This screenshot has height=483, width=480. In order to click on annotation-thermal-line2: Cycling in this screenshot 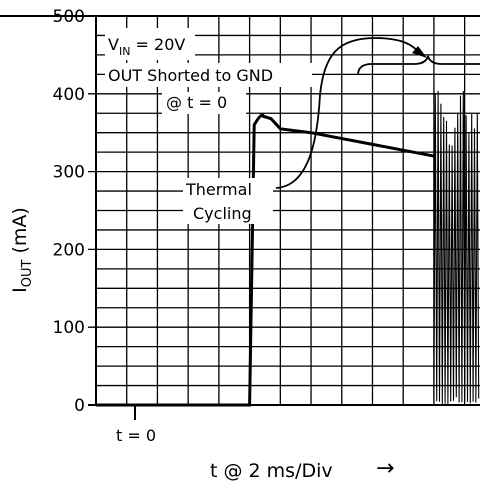, I will do `click(222, 213)`.